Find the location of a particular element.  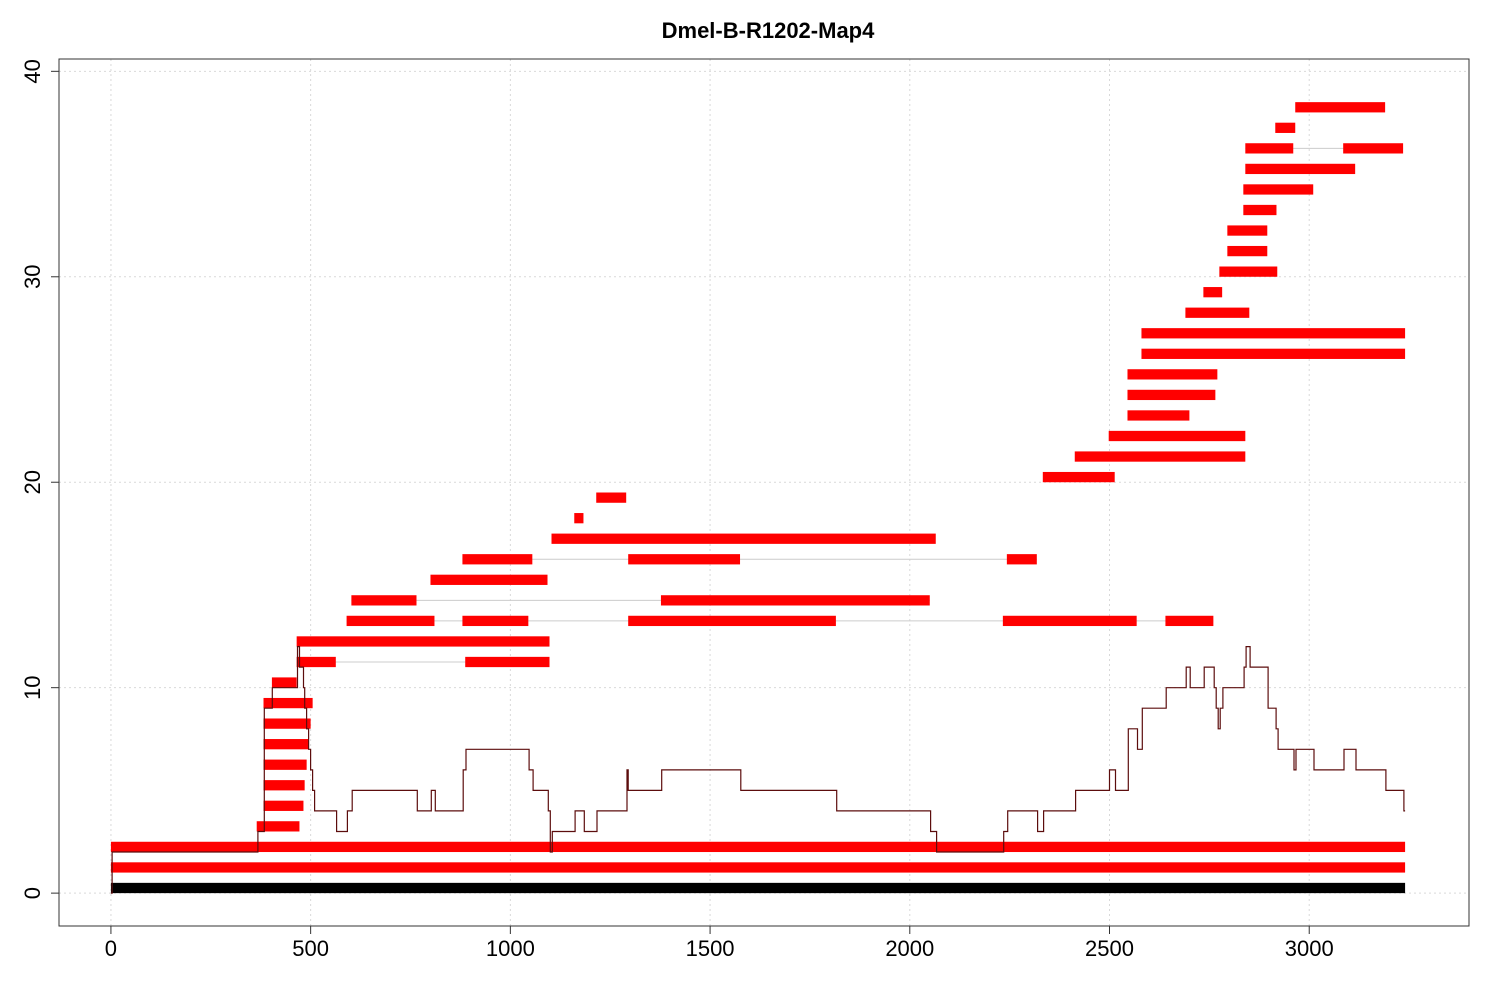

y-tick-label: 0 is located at coordinates (32, 893).